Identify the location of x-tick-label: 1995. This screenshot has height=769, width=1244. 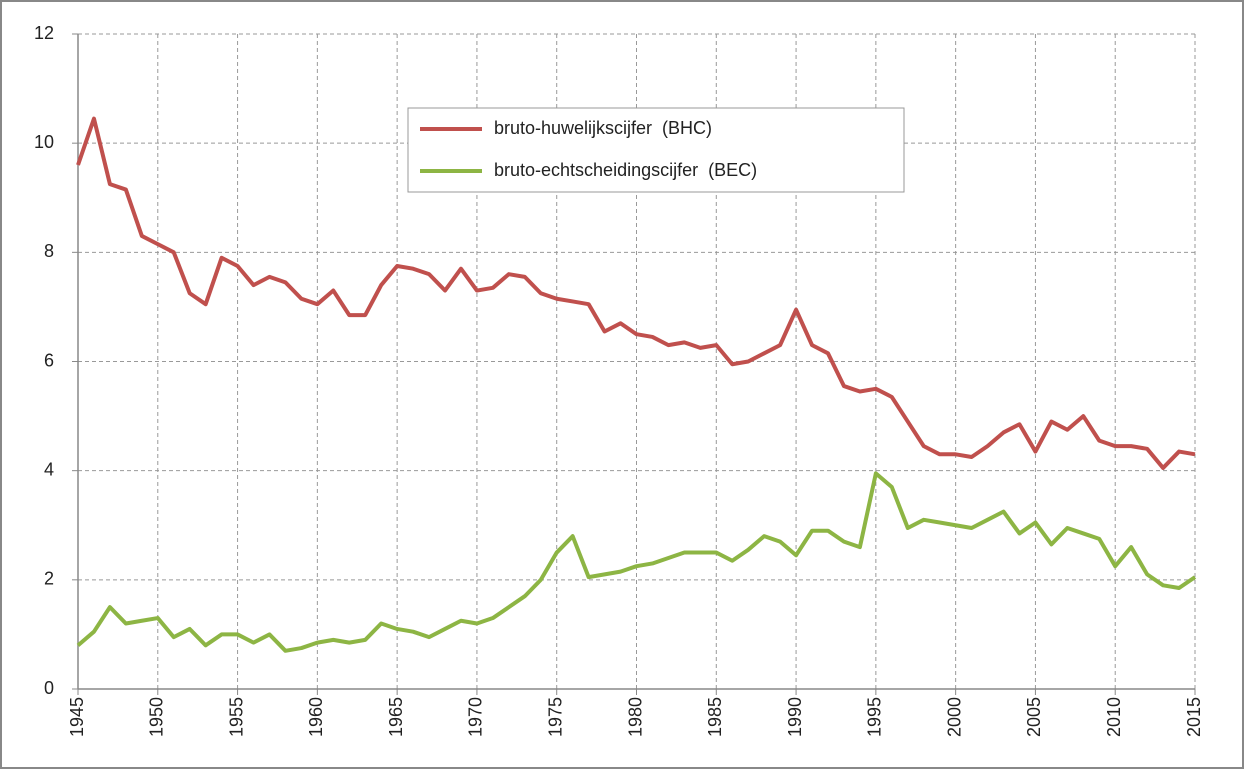
(875, 717).